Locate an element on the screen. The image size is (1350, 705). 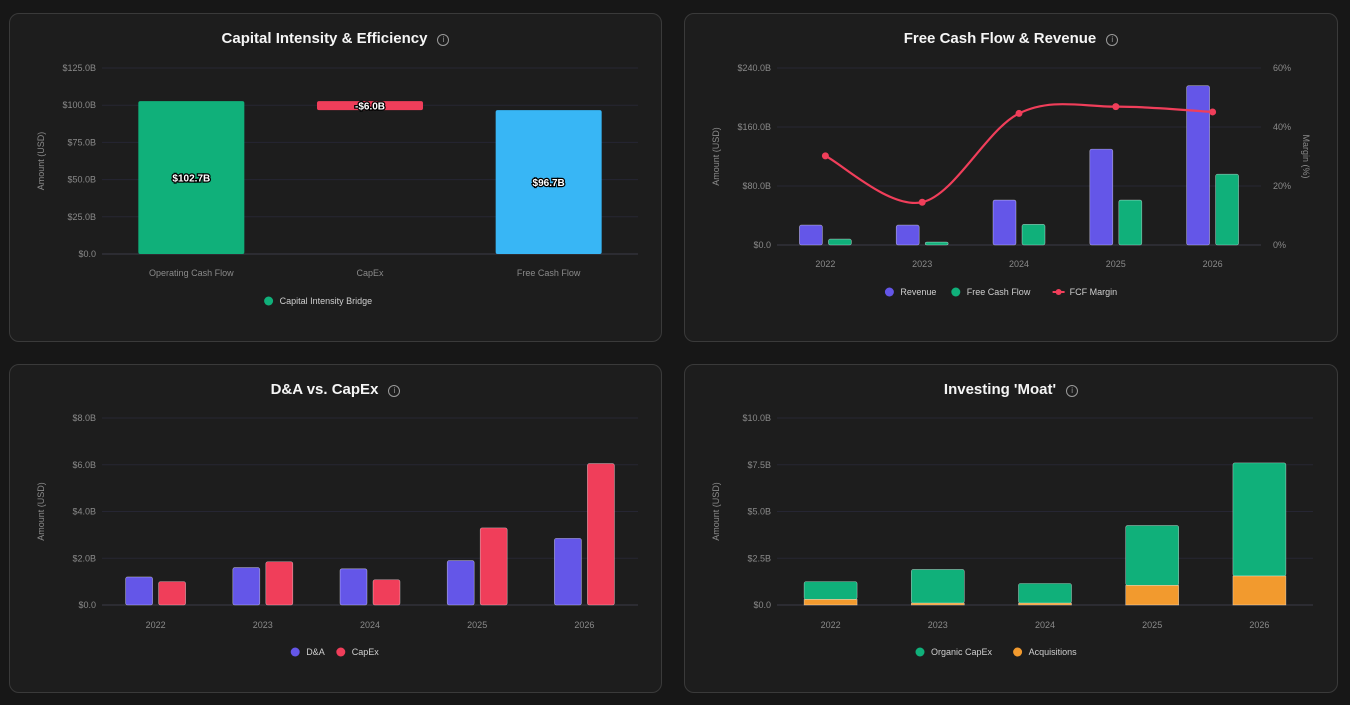
legend-label: Free Cash Flow is located at coordinates (999, 292).